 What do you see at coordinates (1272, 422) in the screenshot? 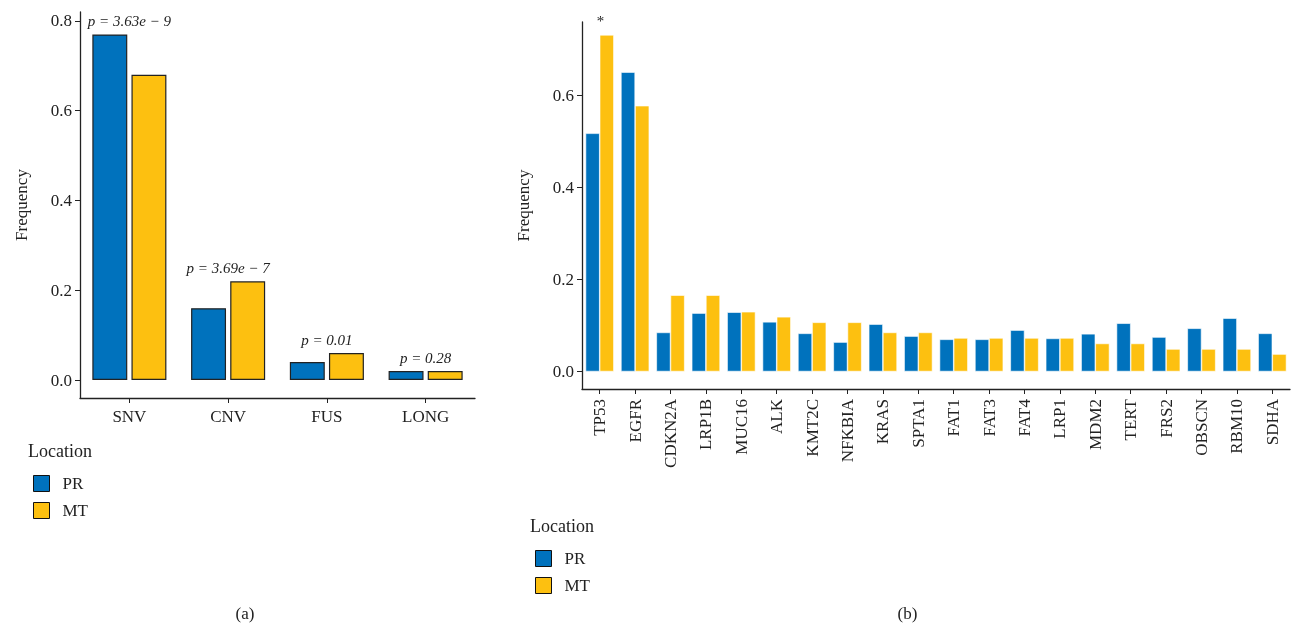
I see `x-tick-label: SDHA` at bounding box center [1272, 422].